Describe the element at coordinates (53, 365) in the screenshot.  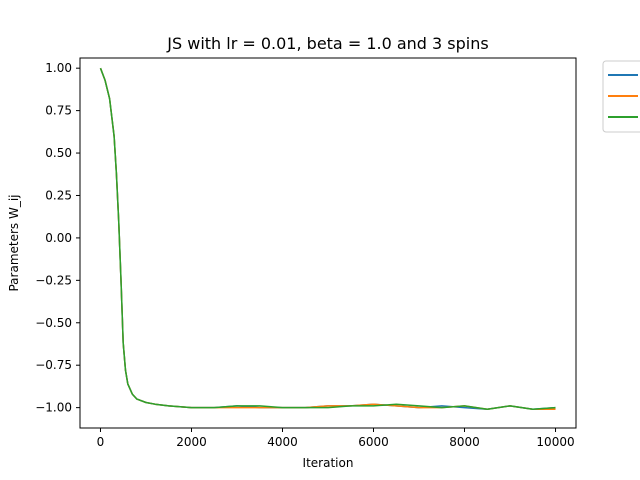
I see `y-tick-label: −0.75` at that location.